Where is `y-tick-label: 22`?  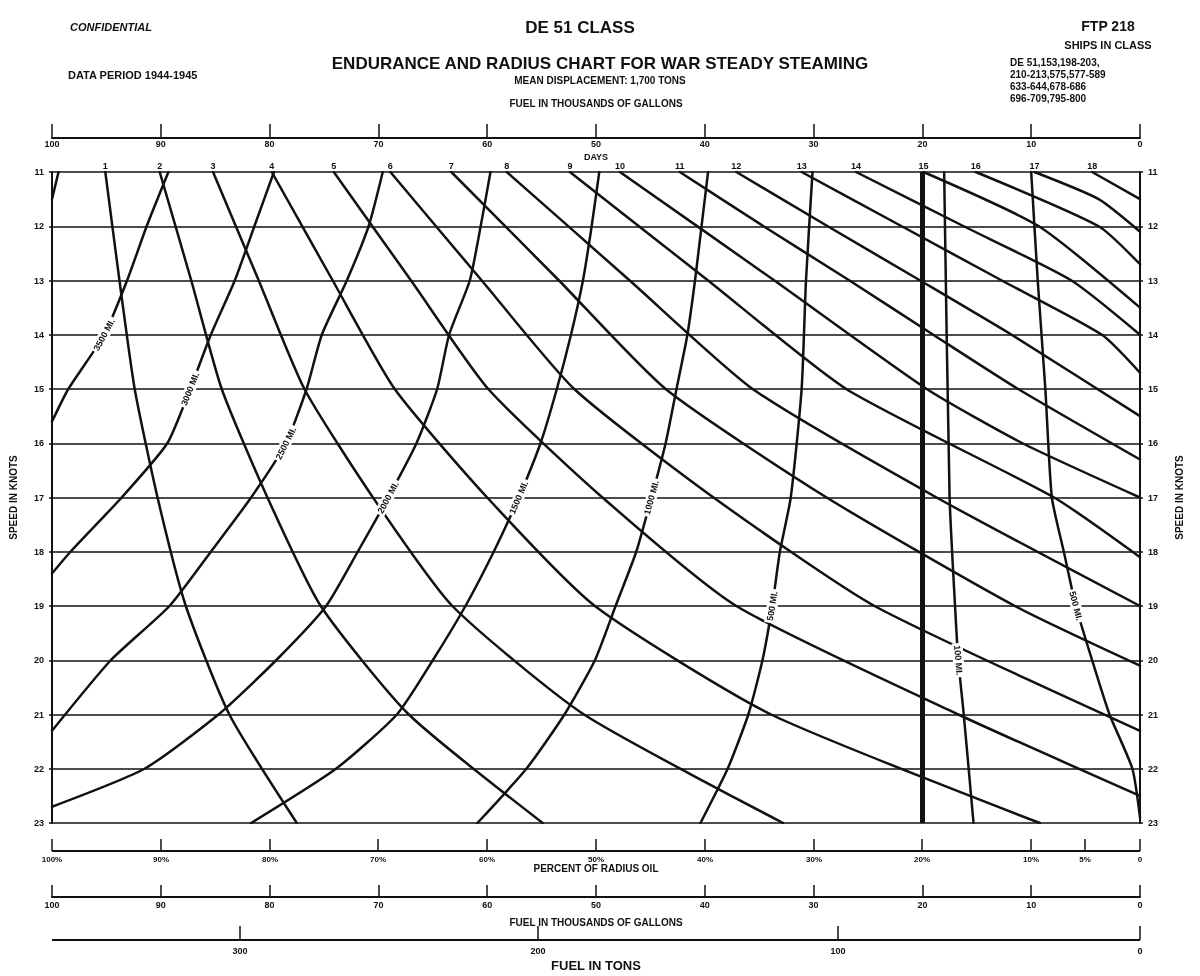
y-tick-label: 22 is located at coordinates (38, 768).